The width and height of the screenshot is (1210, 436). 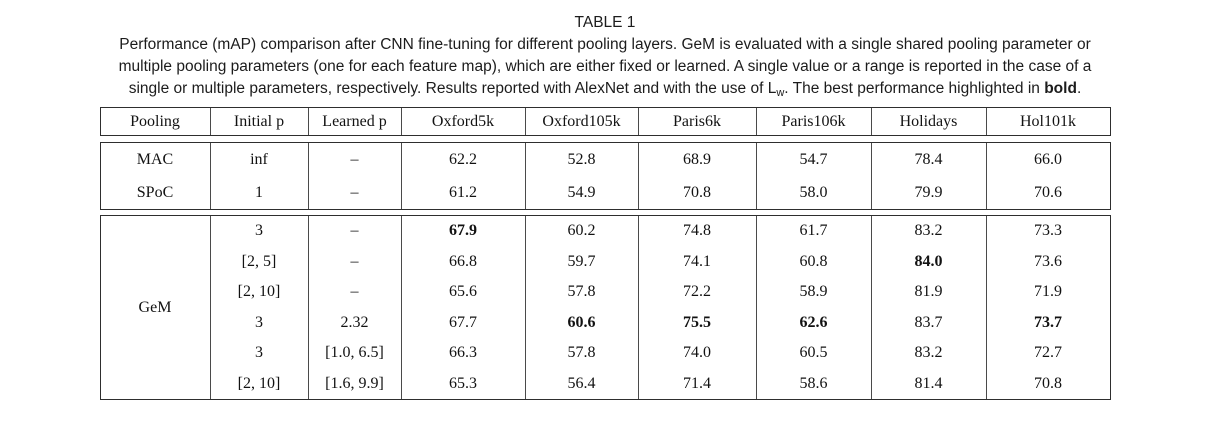 What do you see at coordinates (462, 383) in the screenshot?
I see `table-cell: 65.3` at bounding box center [462, 383].